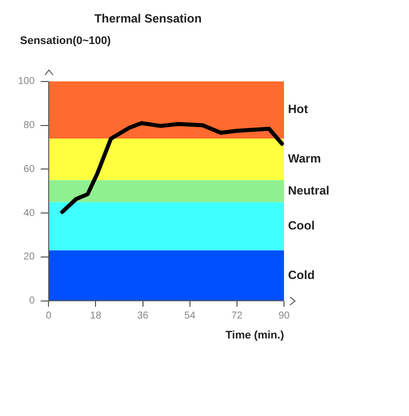 The image size is (409, 416). I want to click on x-axis-title: Time (min.), so click(255, 335).